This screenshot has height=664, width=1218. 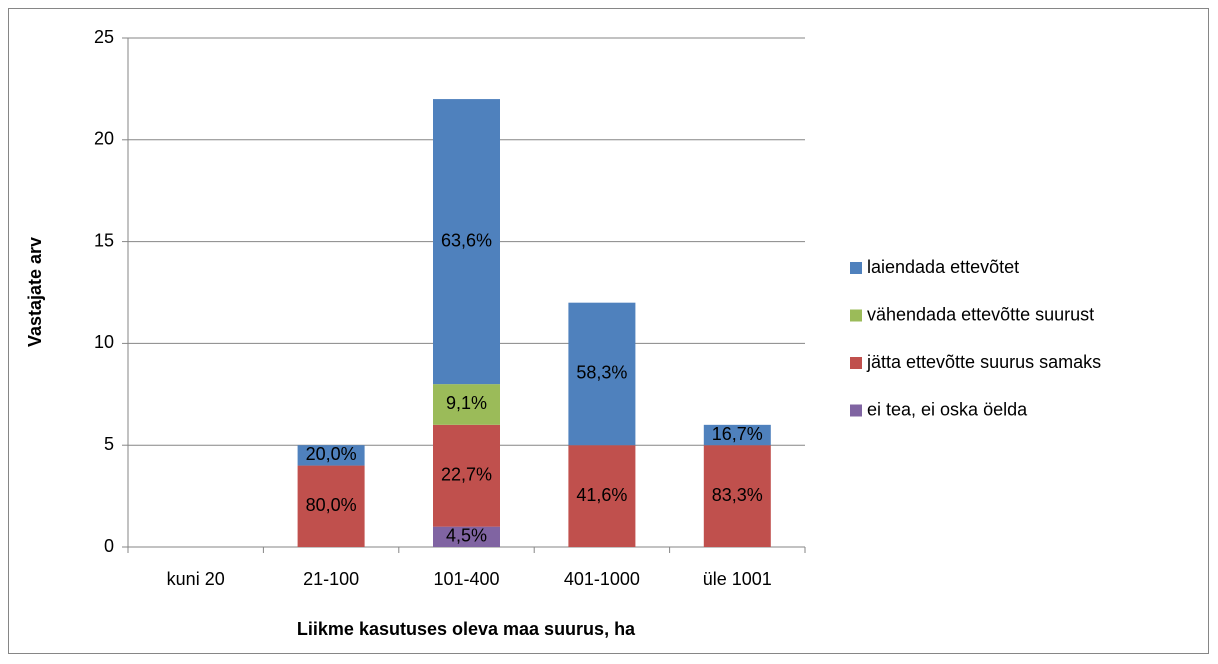 I want to click on legend-label: ei tea, ei oska öelda, so click(x=947, y=409).